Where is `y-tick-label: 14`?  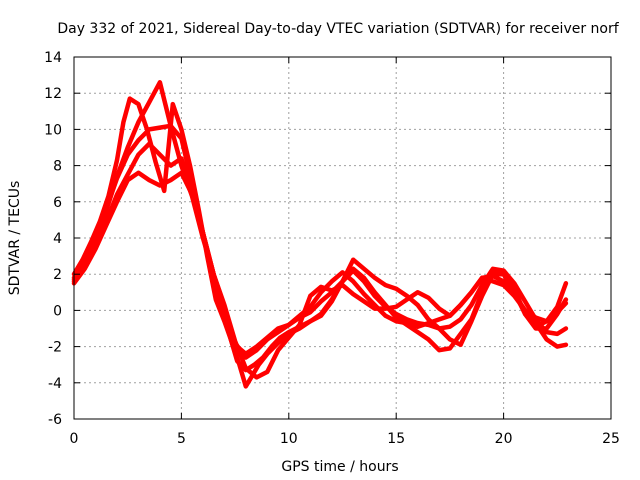
y-tick-label: 14 is located at coordinates (53, 58).